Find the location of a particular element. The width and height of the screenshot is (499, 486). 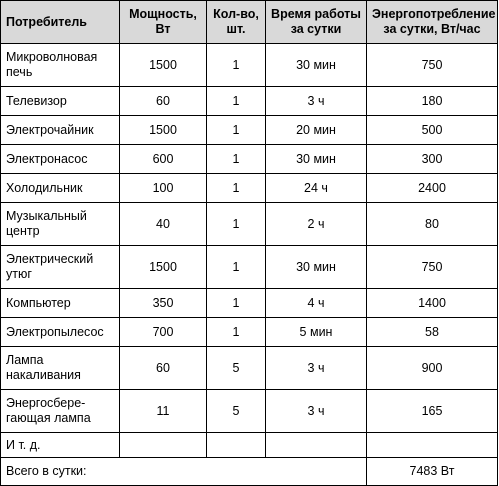

energy-cell is located at coordinates (432, 445).